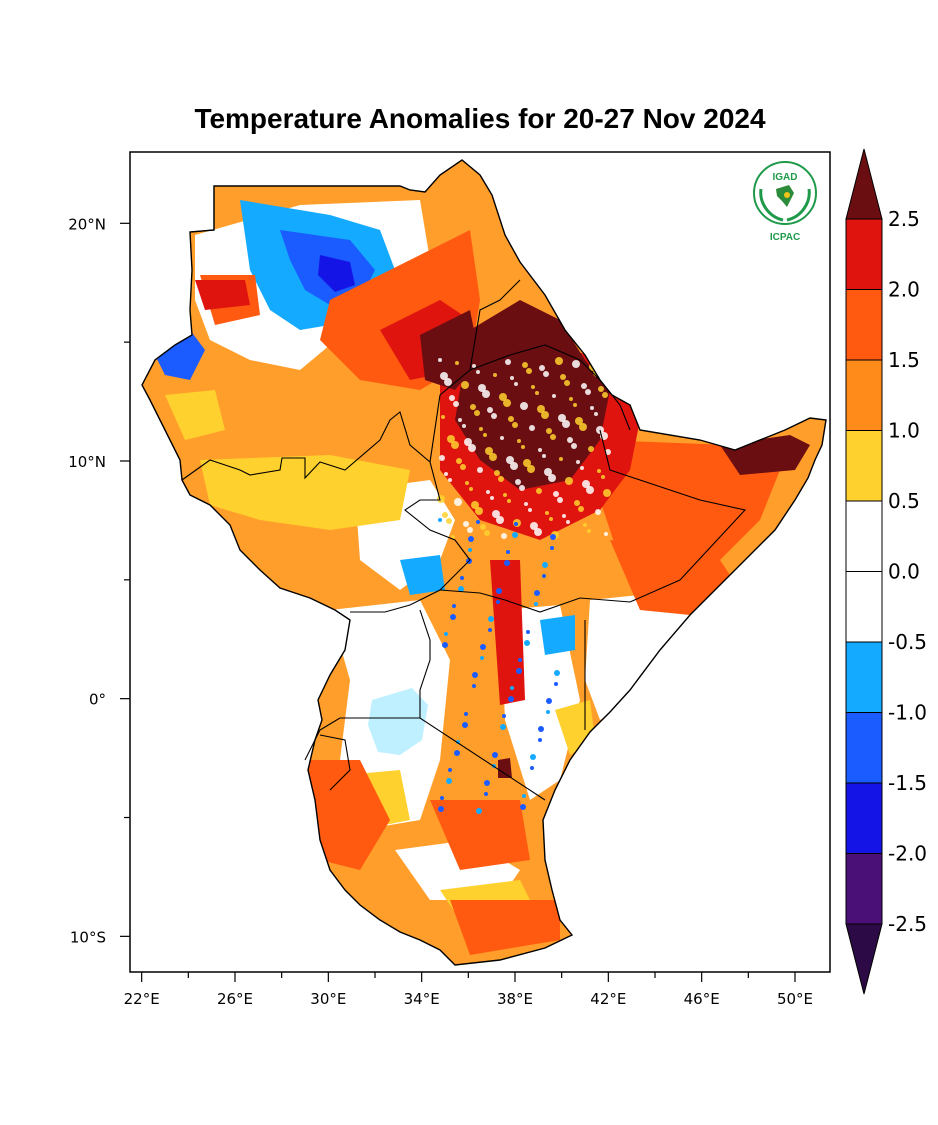 This screenshot has height=1125, width=938. What do you see at coordinates (907, 642) in the screenshot?
I see `colorbar-label: -0.5` at bounding box center [907, 642].